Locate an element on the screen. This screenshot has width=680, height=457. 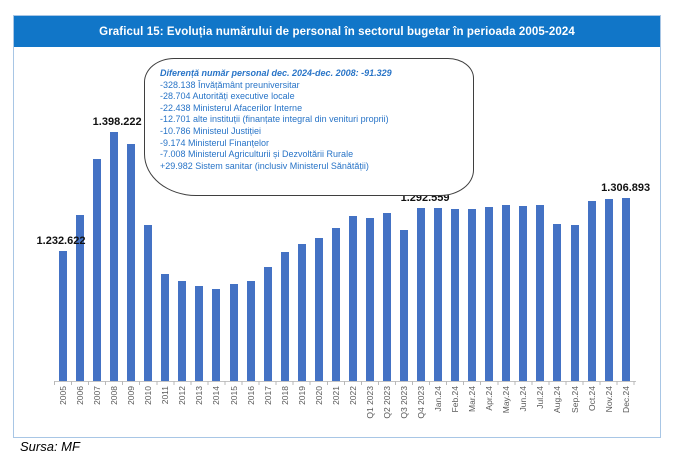
data-label: 1.398.222 is located at coordinates (117, 122).